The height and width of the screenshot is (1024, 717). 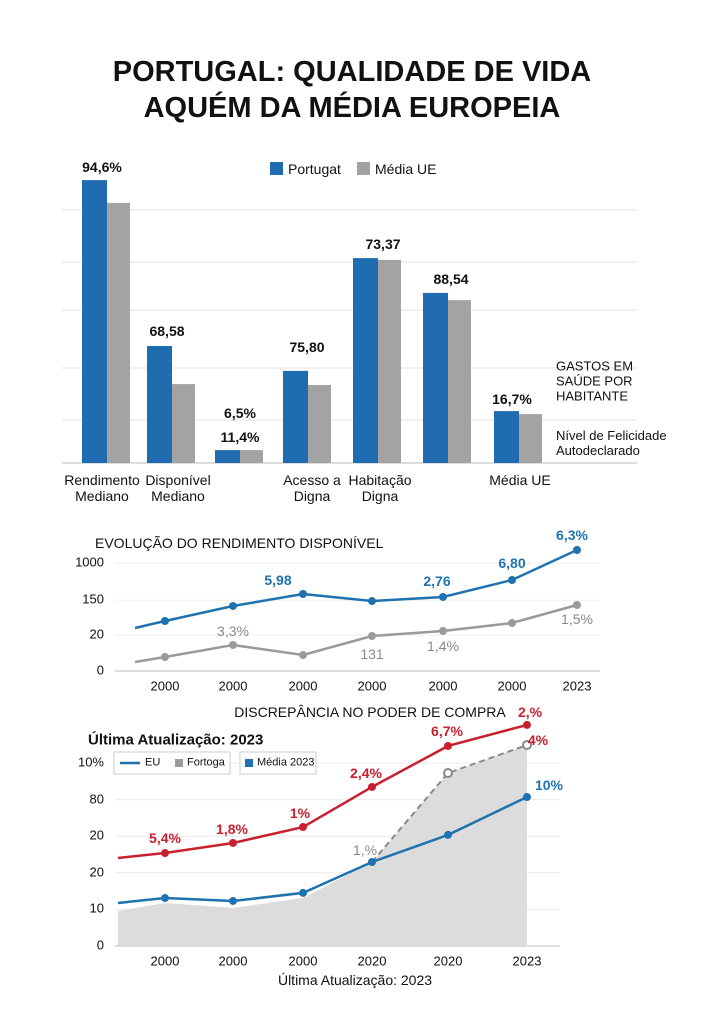 What do you see at coordinates (96, 799) in the screenshot?
I see `y-tick-label: 80` at bounding box center [96, 799].